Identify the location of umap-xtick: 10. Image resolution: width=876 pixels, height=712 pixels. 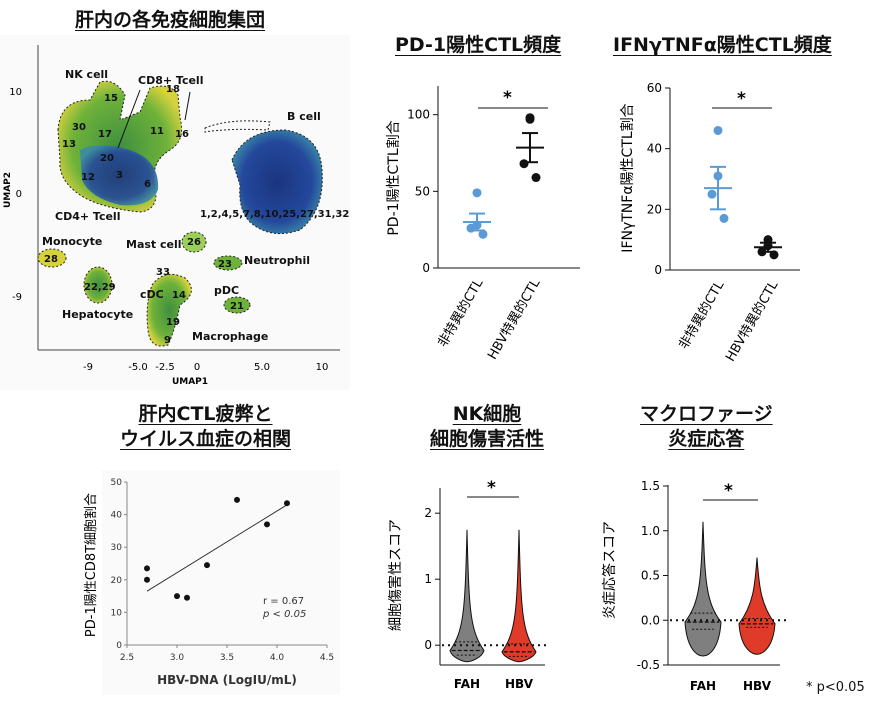
(322, 367).